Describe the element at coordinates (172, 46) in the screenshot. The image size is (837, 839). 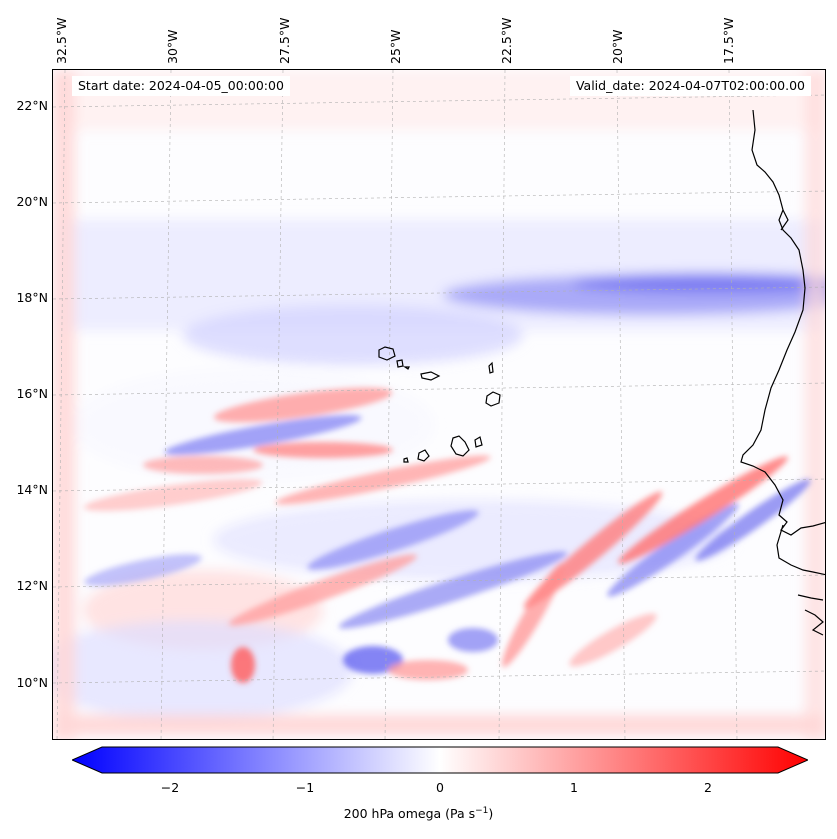
I see `lon-label-30w: 30°W` at that location.